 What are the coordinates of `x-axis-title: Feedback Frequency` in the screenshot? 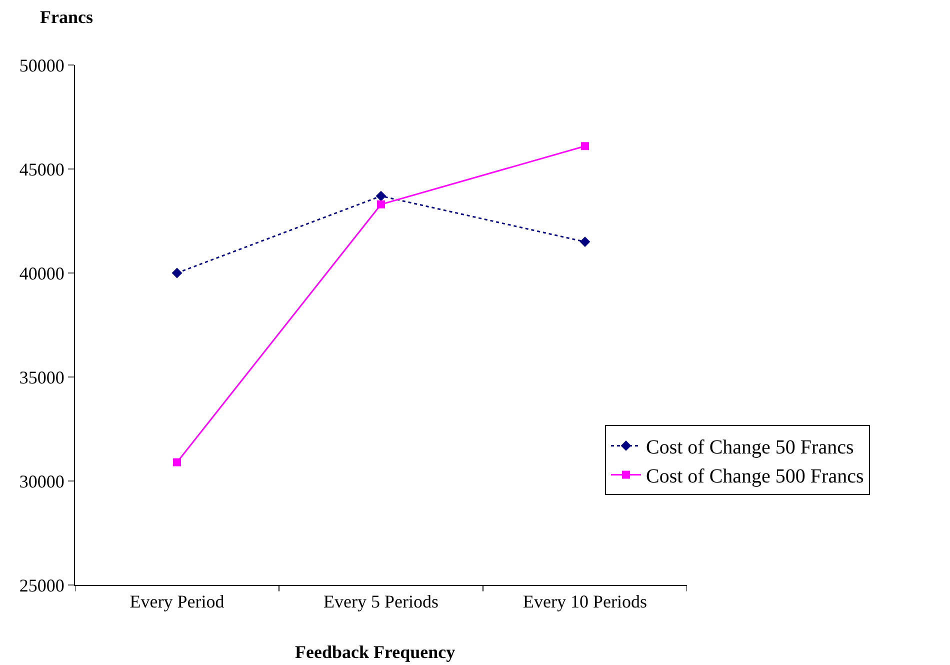 It's located at (375, 652).